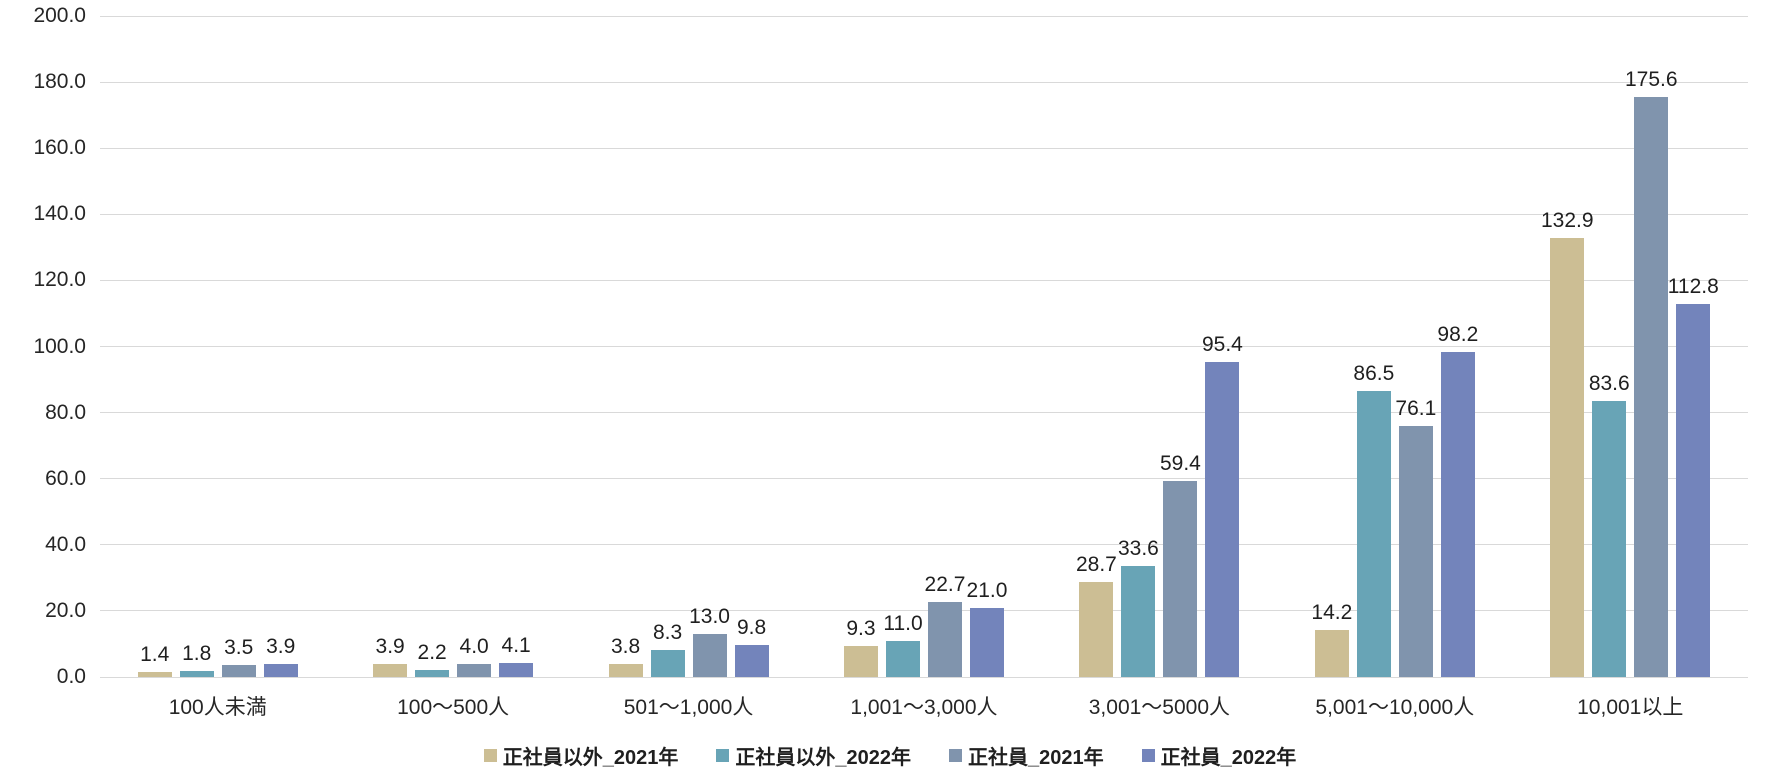 The height and width of the screenshot is (776, 1780). What do you see at coordinates (71, 676) in the screenshot?
I see `y-tick-label: 0.0` at bounding box center [71, 676].